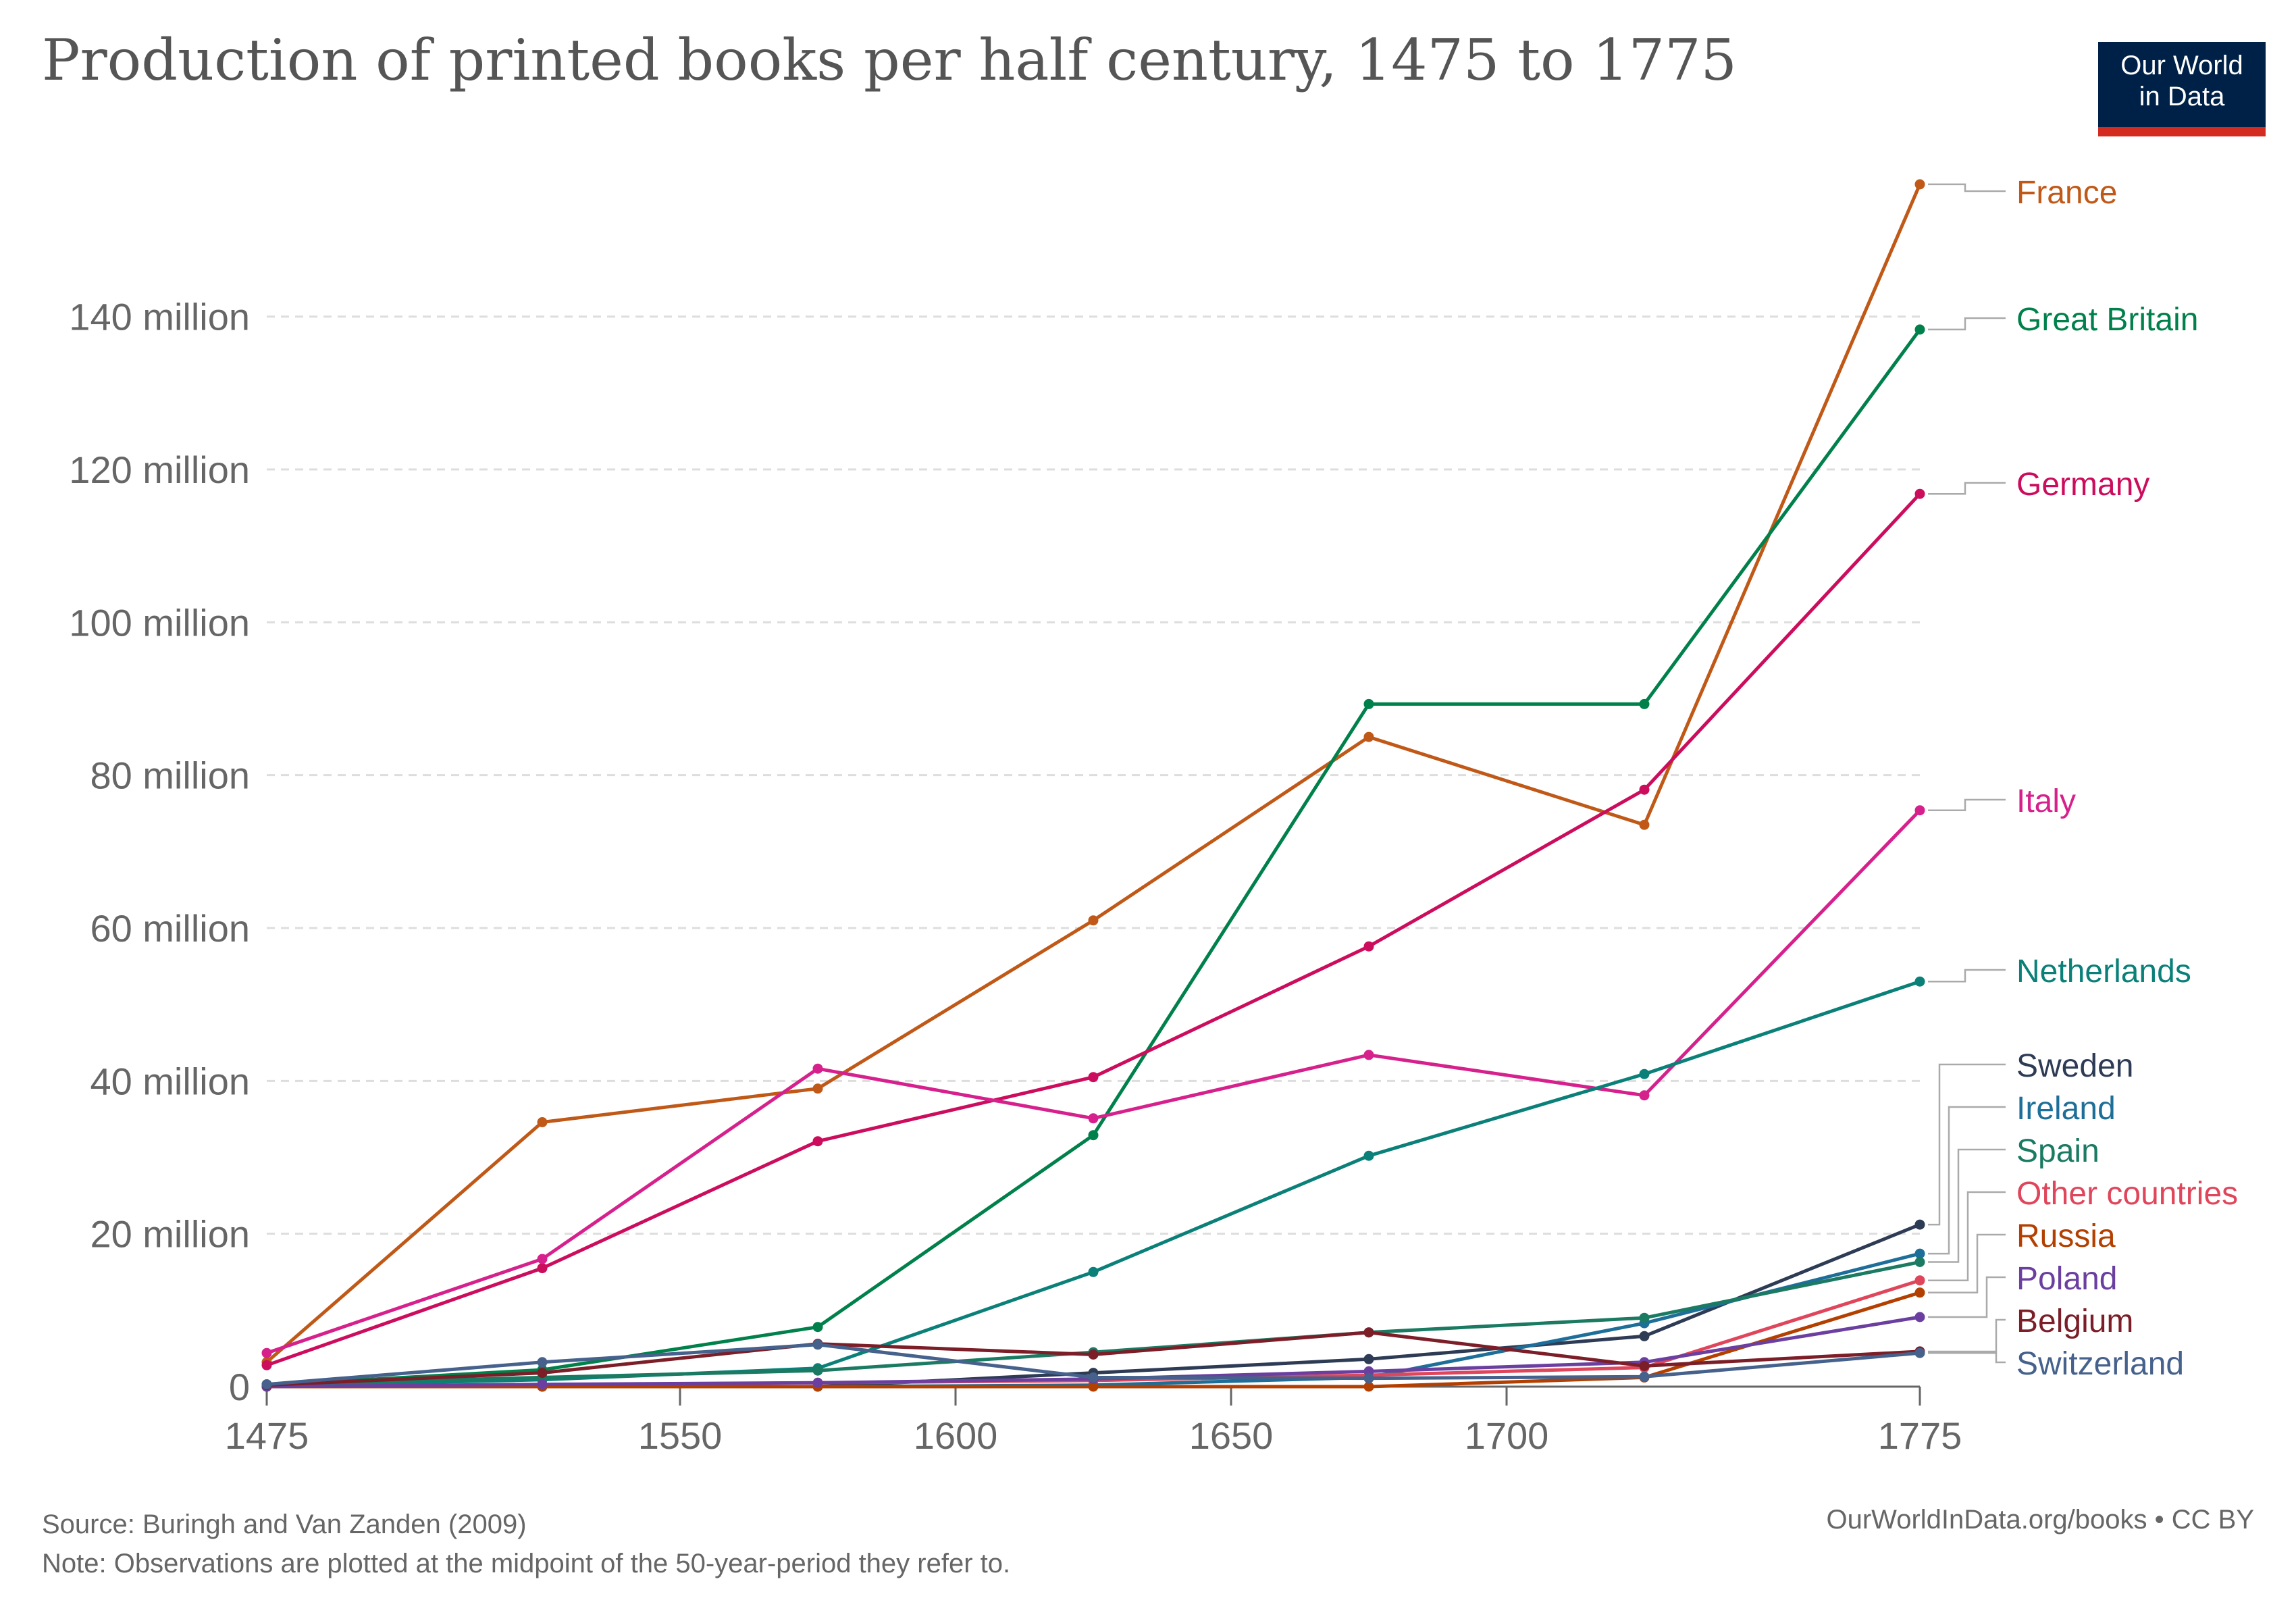 This screenshot has width=2296, height=1621. I want to click on x-tick-label: 1475, so click(267, 1435).